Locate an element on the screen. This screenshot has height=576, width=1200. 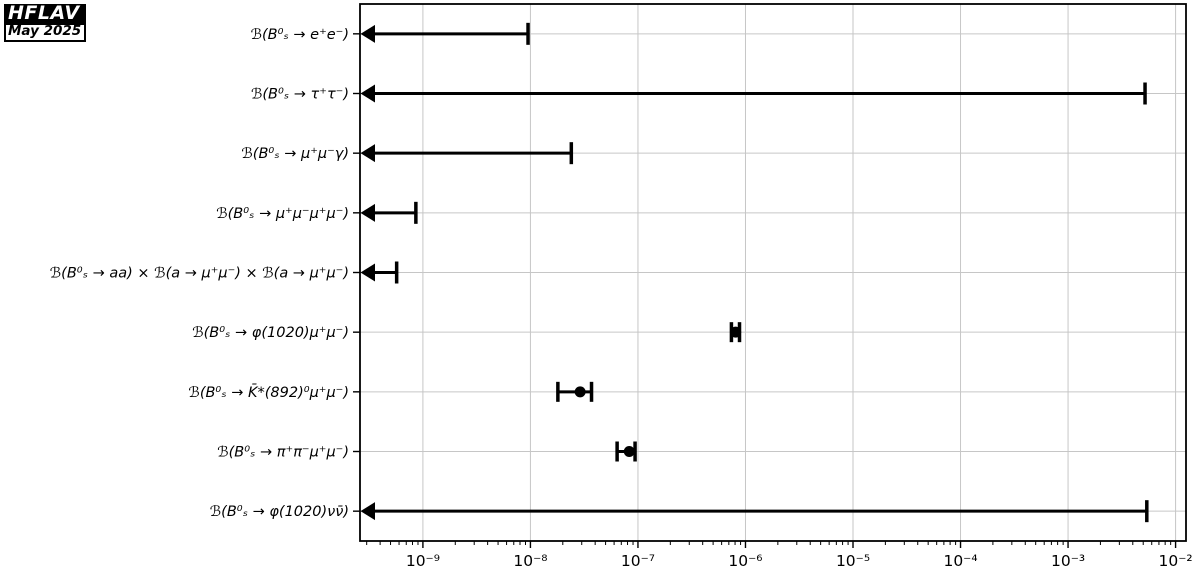
x-tick-label: 10⁻⁵ is located at coordinates (853, 561).